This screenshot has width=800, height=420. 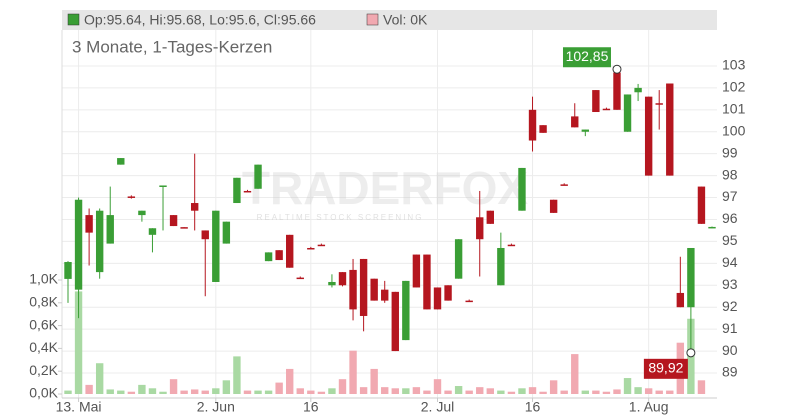 I want to click on y-tick-label: 101, so click(x=734, y=109).